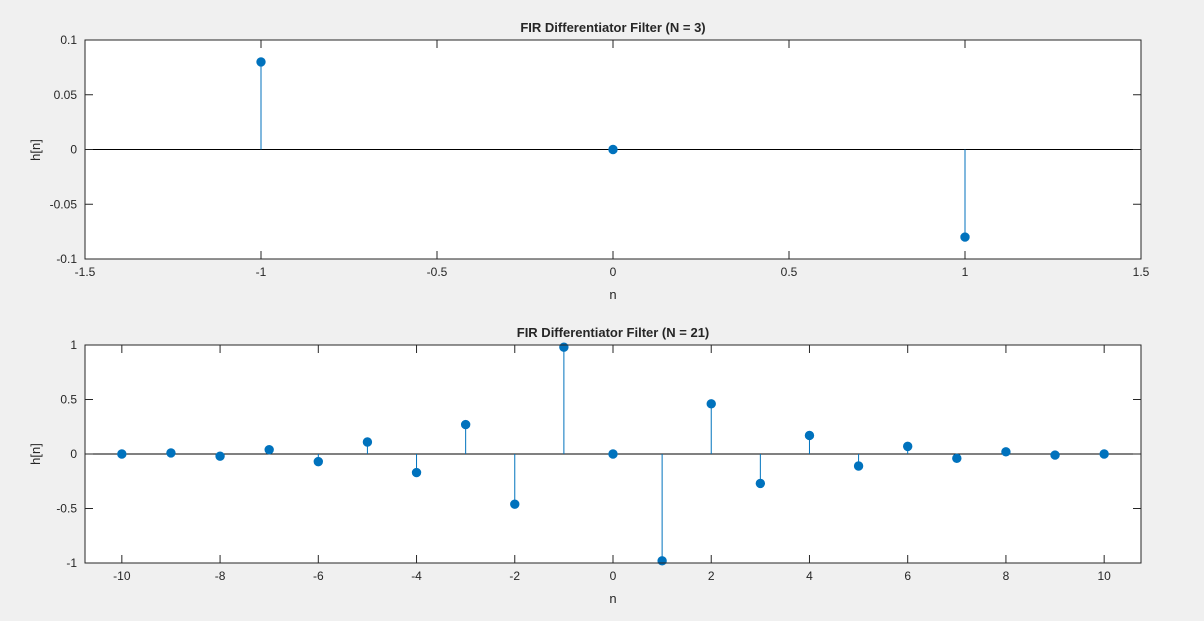 Image resolution: width=1204 pixels, height=621 pixels. Describe the element at coordinates (68, 40) in the screenshot. I see `top-y-tick-label: 0.1` at that location.